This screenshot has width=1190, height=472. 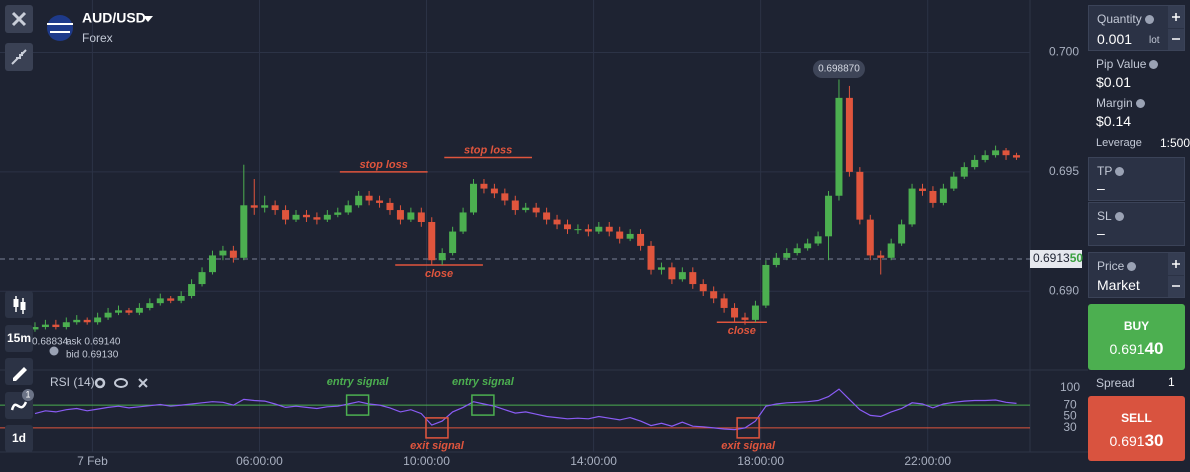 I want to click on indicator-count: 1, so click(x=27, y=394).